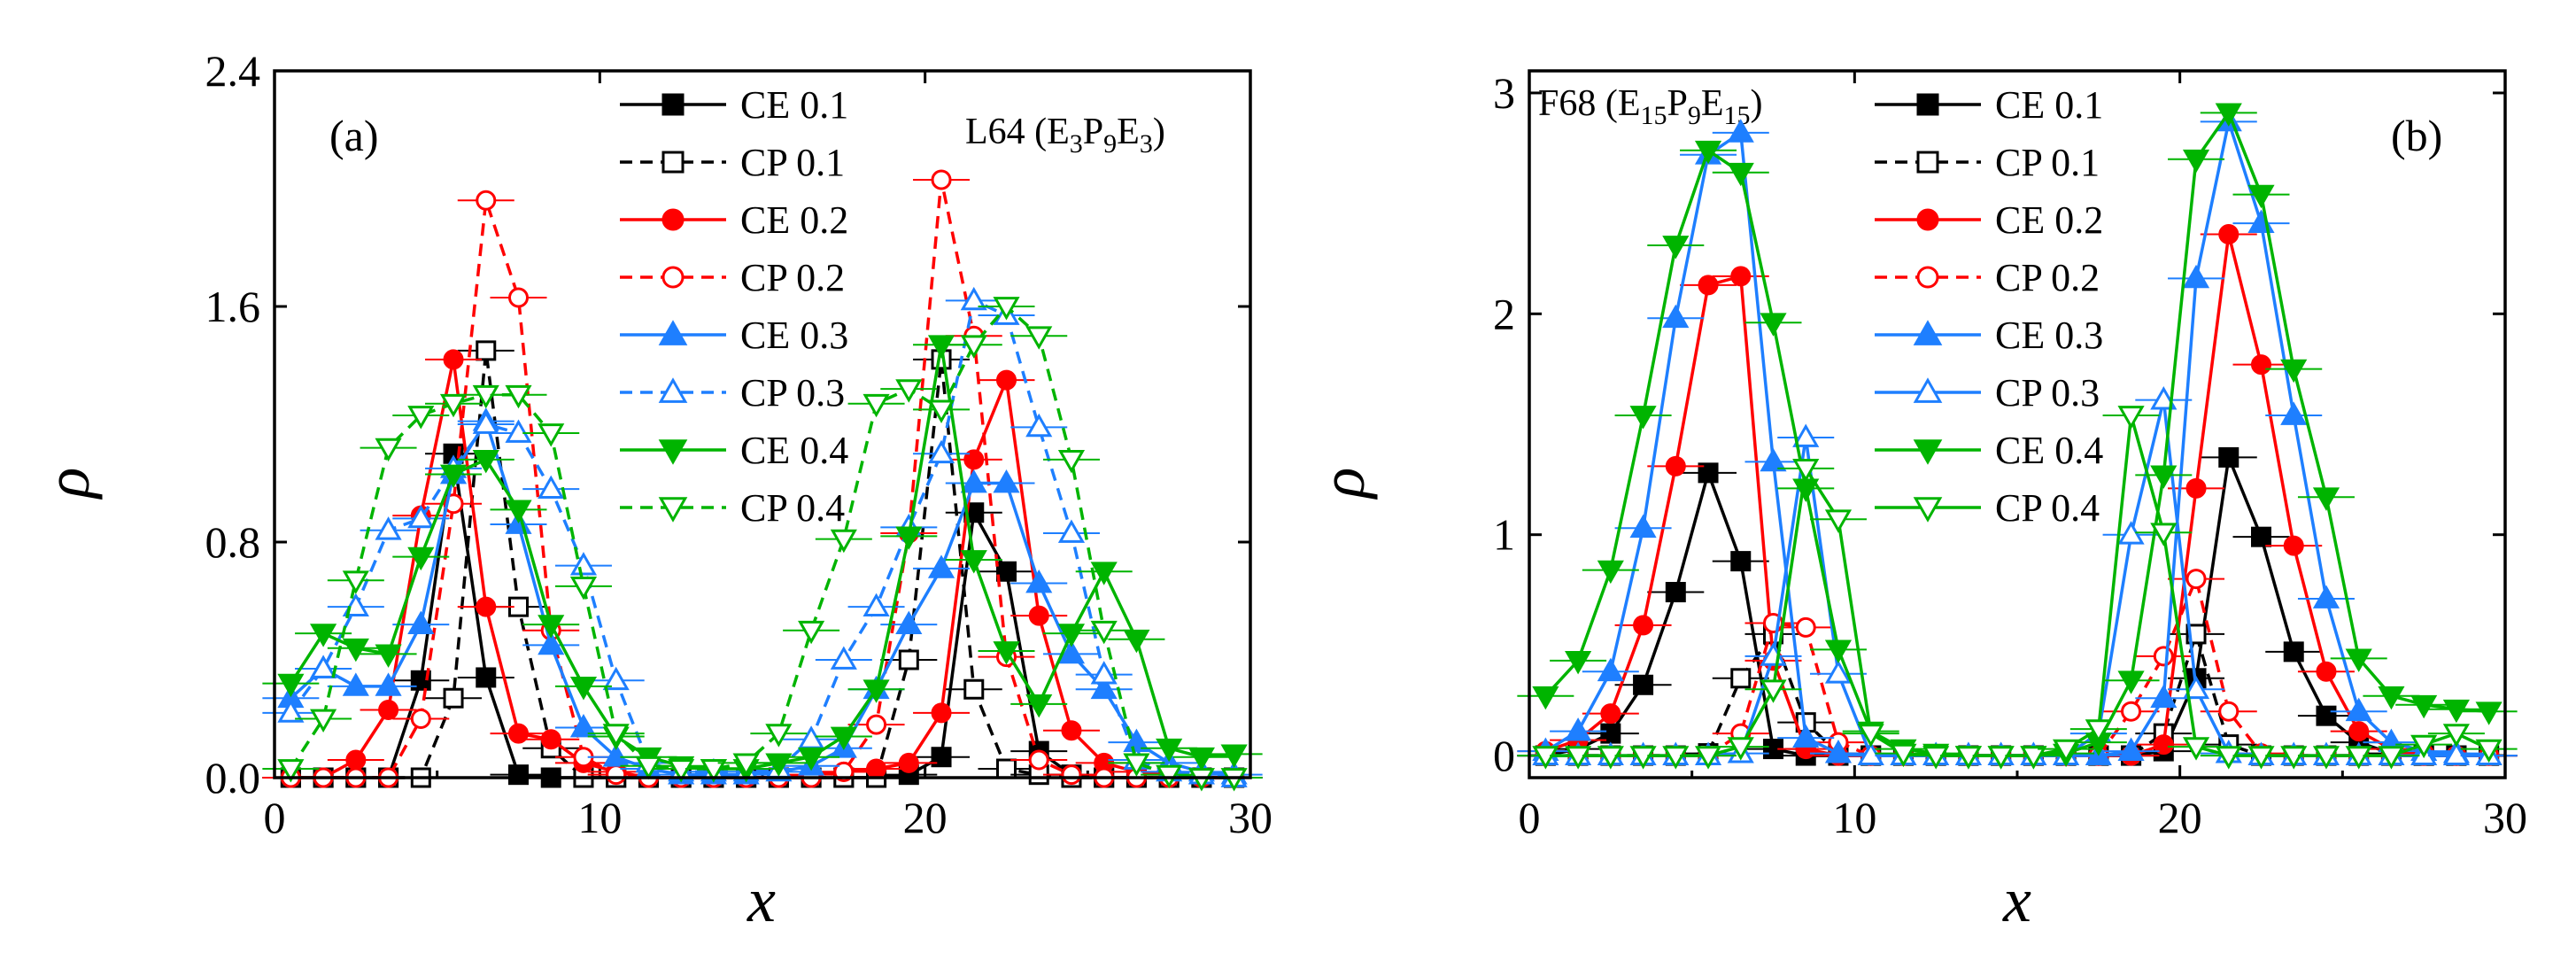 Image resolution: width=2576 pixels, height=961 pixels. What do you see at coordinates (1530, 818) in the screenshot?
I see `panel-b-x-tick-label: 0` at bounding box center [1530, 818].